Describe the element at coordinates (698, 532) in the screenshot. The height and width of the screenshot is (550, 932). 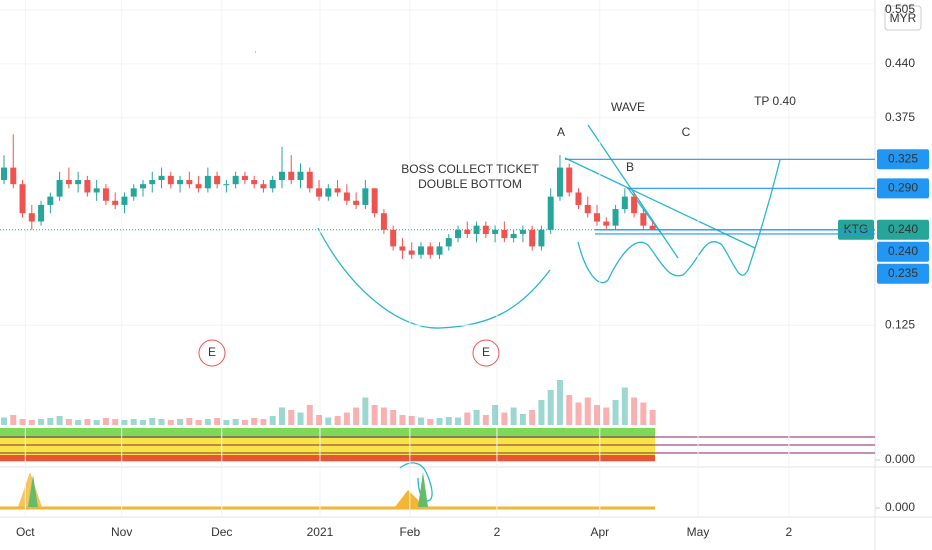
I see `x-tick-label: May` at that location.